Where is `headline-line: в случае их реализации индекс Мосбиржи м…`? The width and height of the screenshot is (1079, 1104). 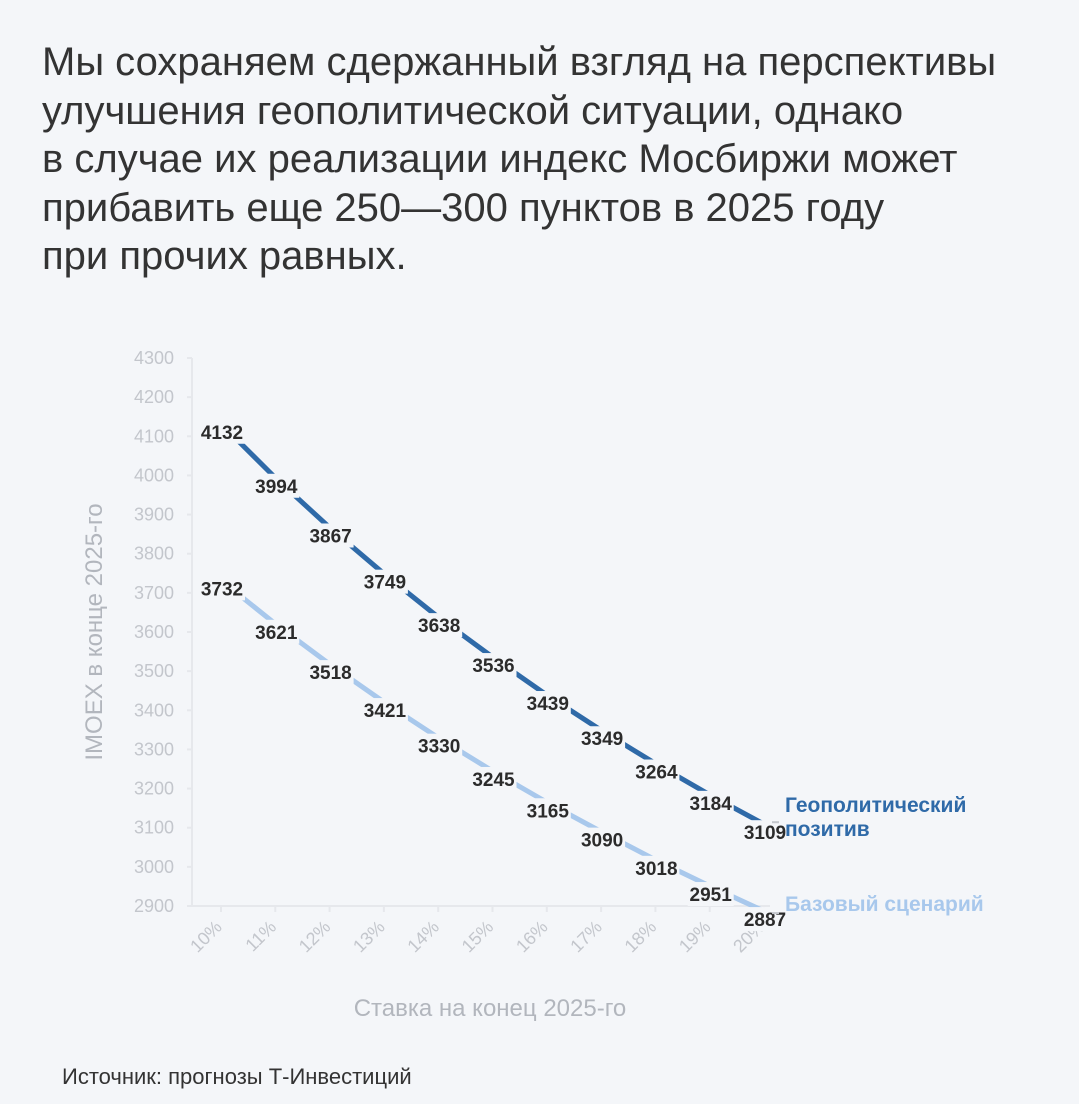
headline-line: в случае их реализации индекс Мосбиржи м… is located at coordinates (500, 159).